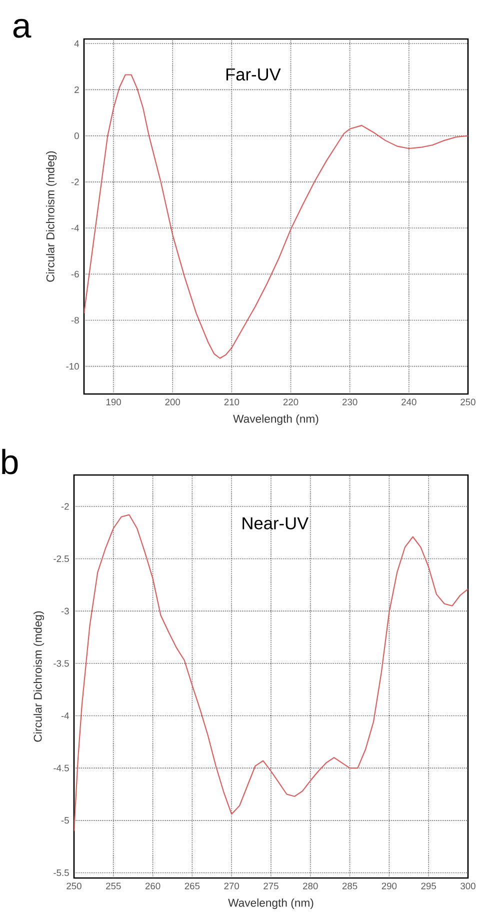 The width and height of the screenshot is (481, 922). What do you see at coordinates (275, 523) in the screenshot?
I see `annotation: Near-UV` at bounding box center [275, 523].